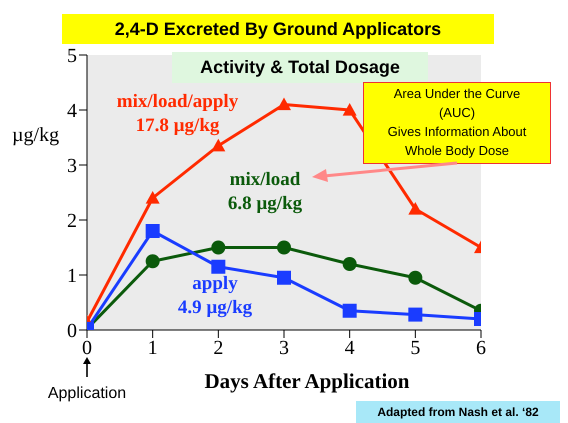 This screenshot has width=568, height=423. What do you see at coordinates (178, 102) in the screenshot?
I see `series-label: mix/load/apply` at bounding box center [178, 102].